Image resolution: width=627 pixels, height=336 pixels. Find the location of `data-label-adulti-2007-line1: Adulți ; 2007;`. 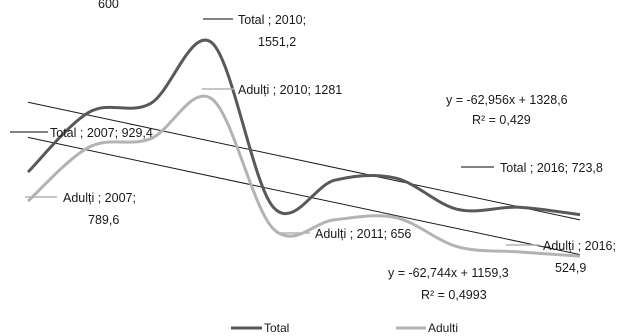

data-label-adulti-2007-line1: Adulți ; 2007; is located at coordinates (99, 198).